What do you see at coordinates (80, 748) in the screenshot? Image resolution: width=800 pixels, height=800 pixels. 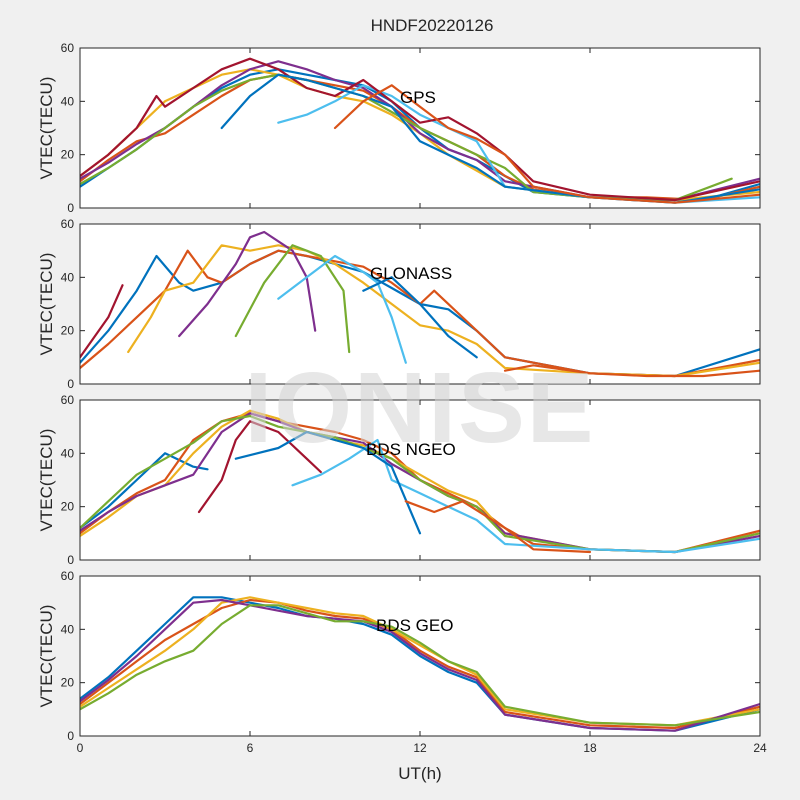 I see `x-tick-label: 0` at bounding box center [80, 748].